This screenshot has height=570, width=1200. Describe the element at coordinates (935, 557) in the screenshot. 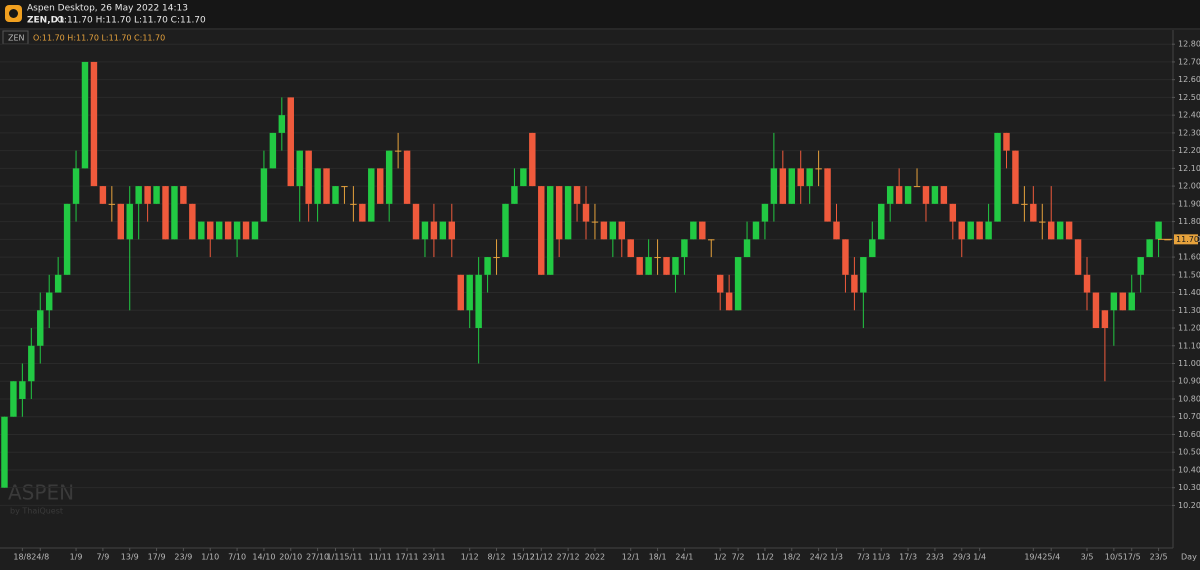

I see `x-tick-label: 23/3` at that location.